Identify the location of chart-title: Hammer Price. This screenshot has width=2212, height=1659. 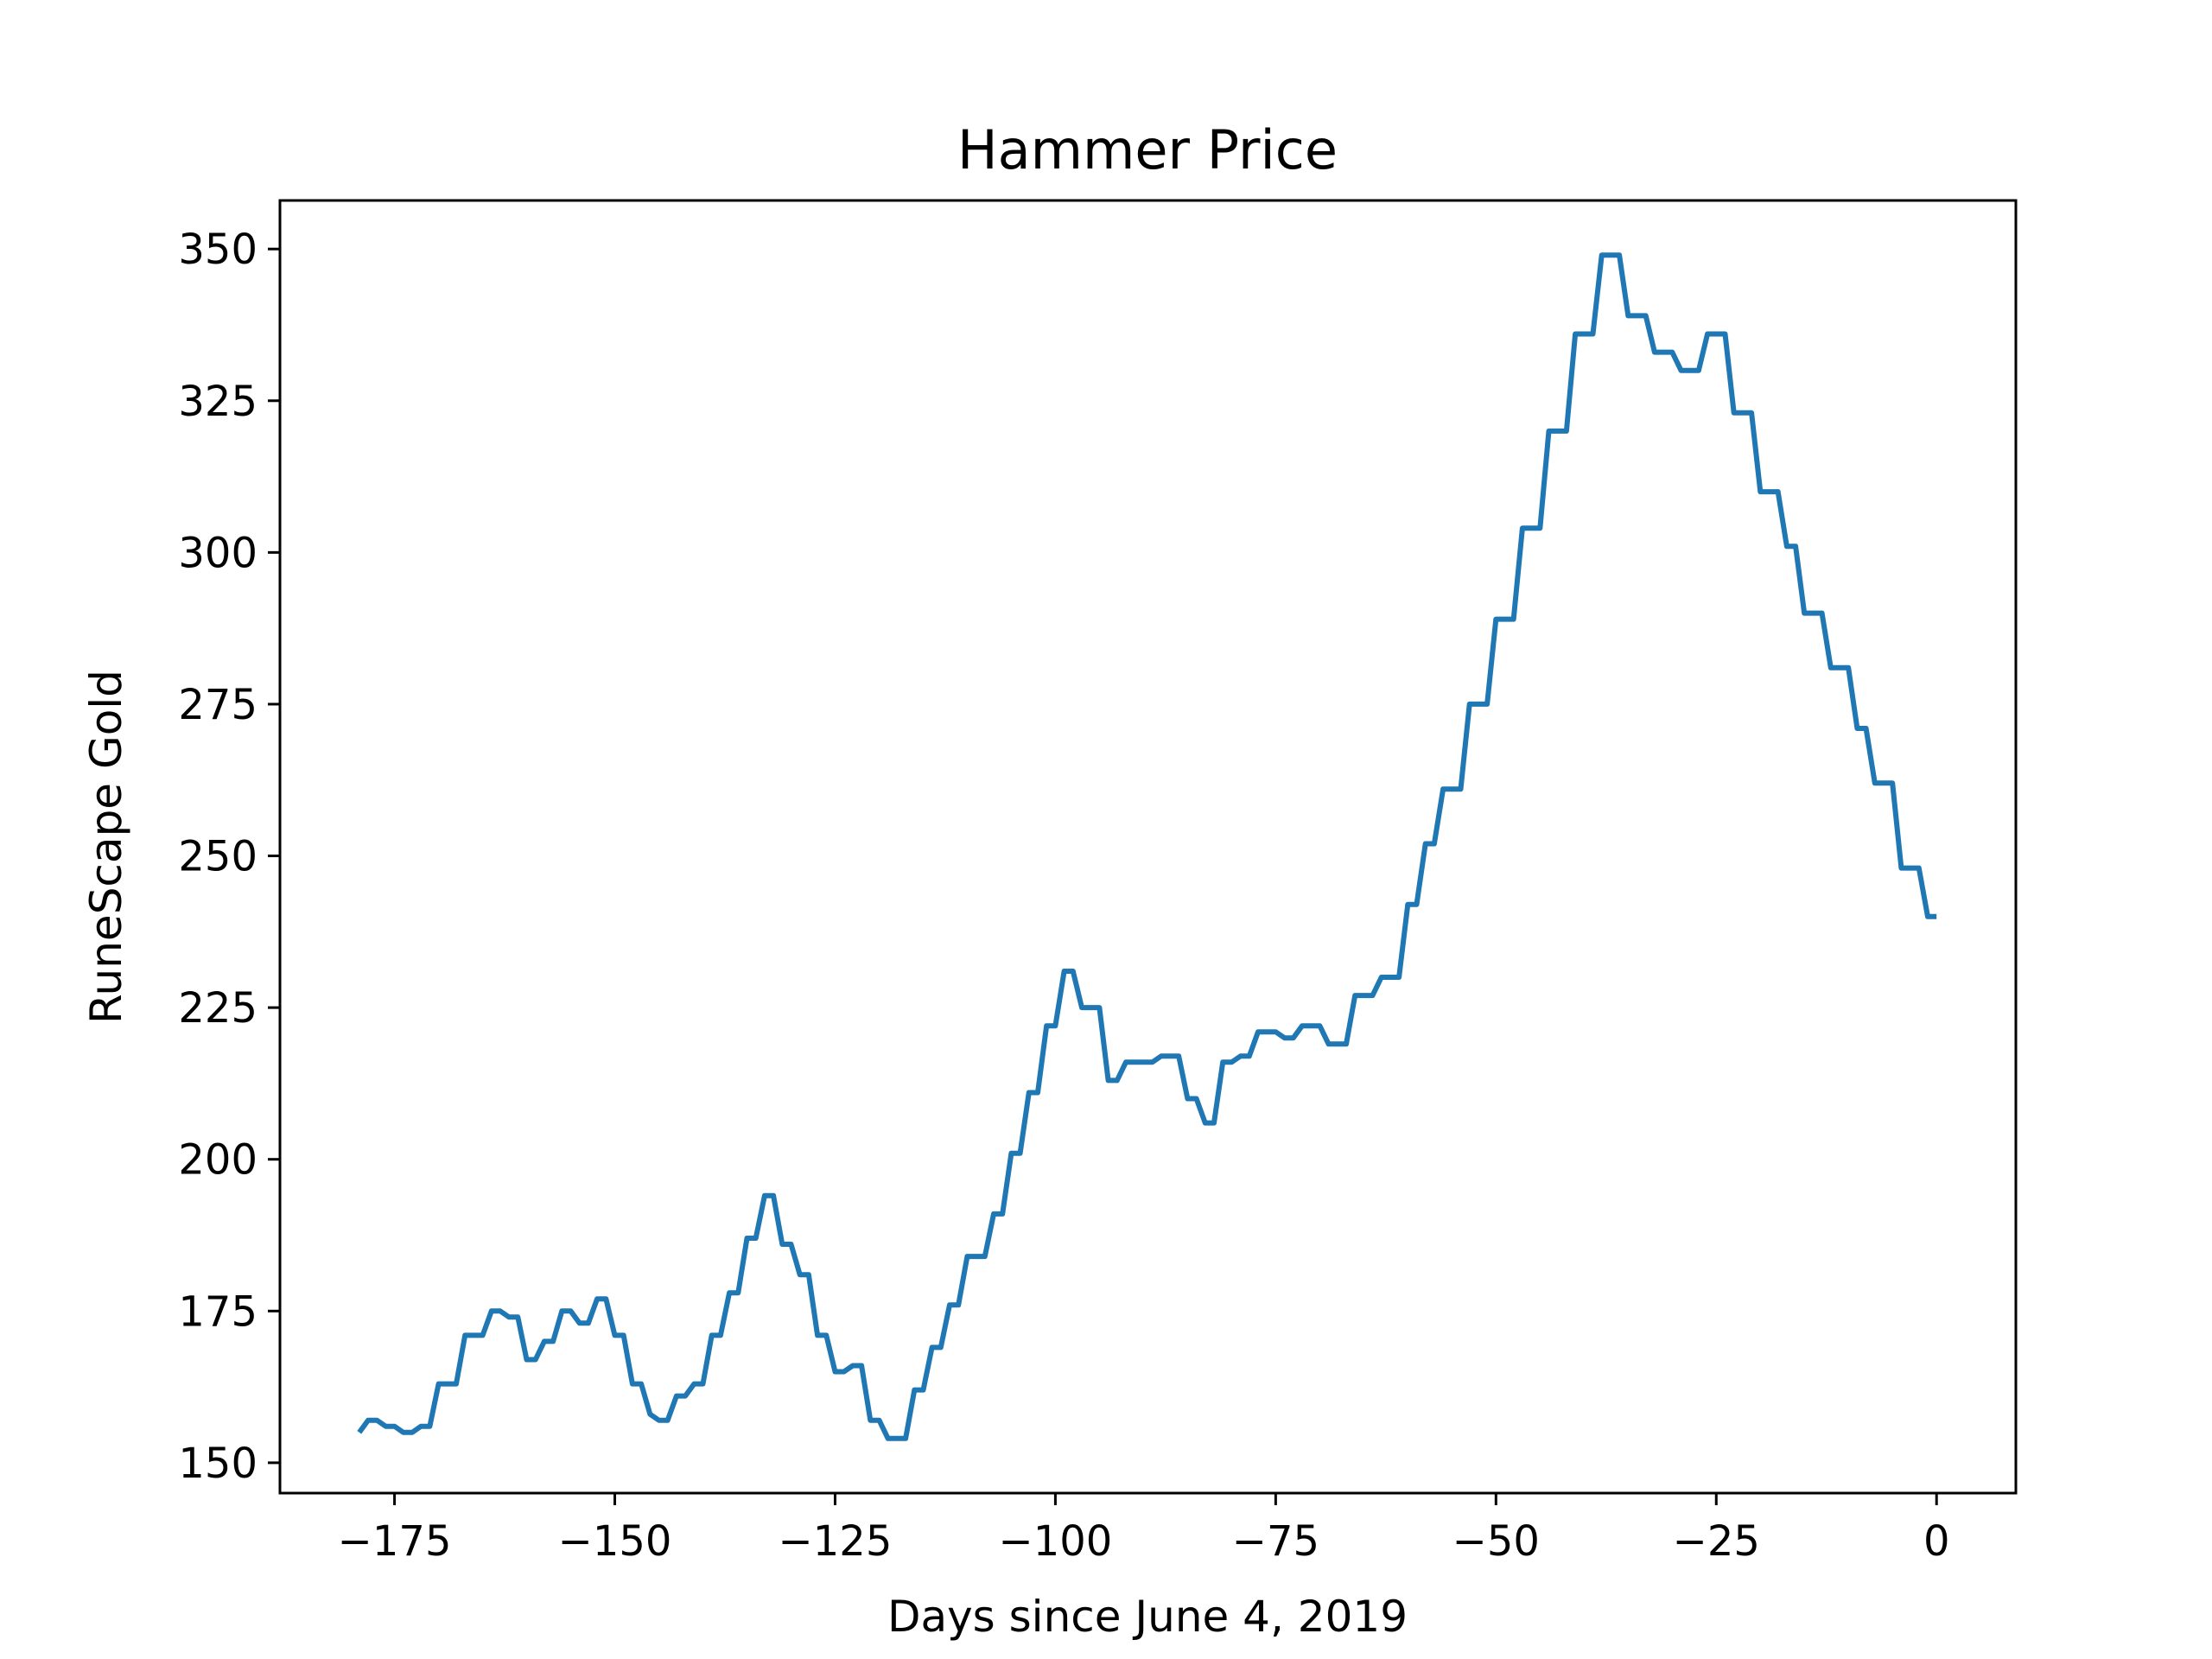
(1147, 149).